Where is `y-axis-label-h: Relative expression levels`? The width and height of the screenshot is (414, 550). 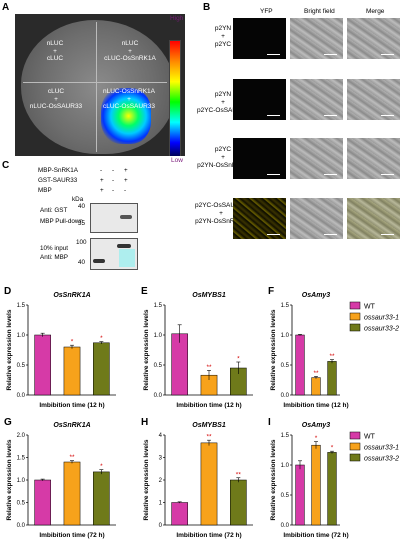
y-axis-label-h: Relative expression levels is located at coordinates (146, 479).